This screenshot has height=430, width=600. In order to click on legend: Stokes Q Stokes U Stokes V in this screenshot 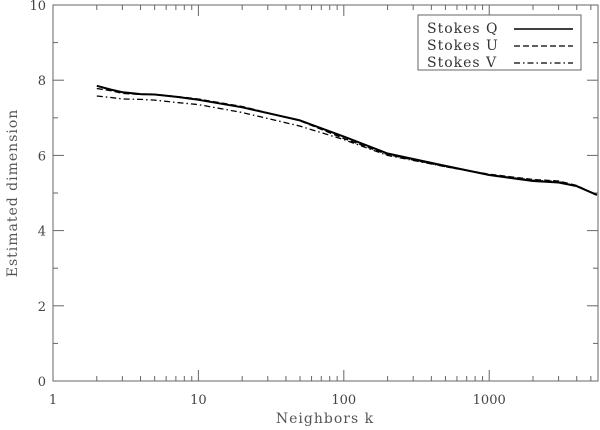, I will do `click(499, 42)`.